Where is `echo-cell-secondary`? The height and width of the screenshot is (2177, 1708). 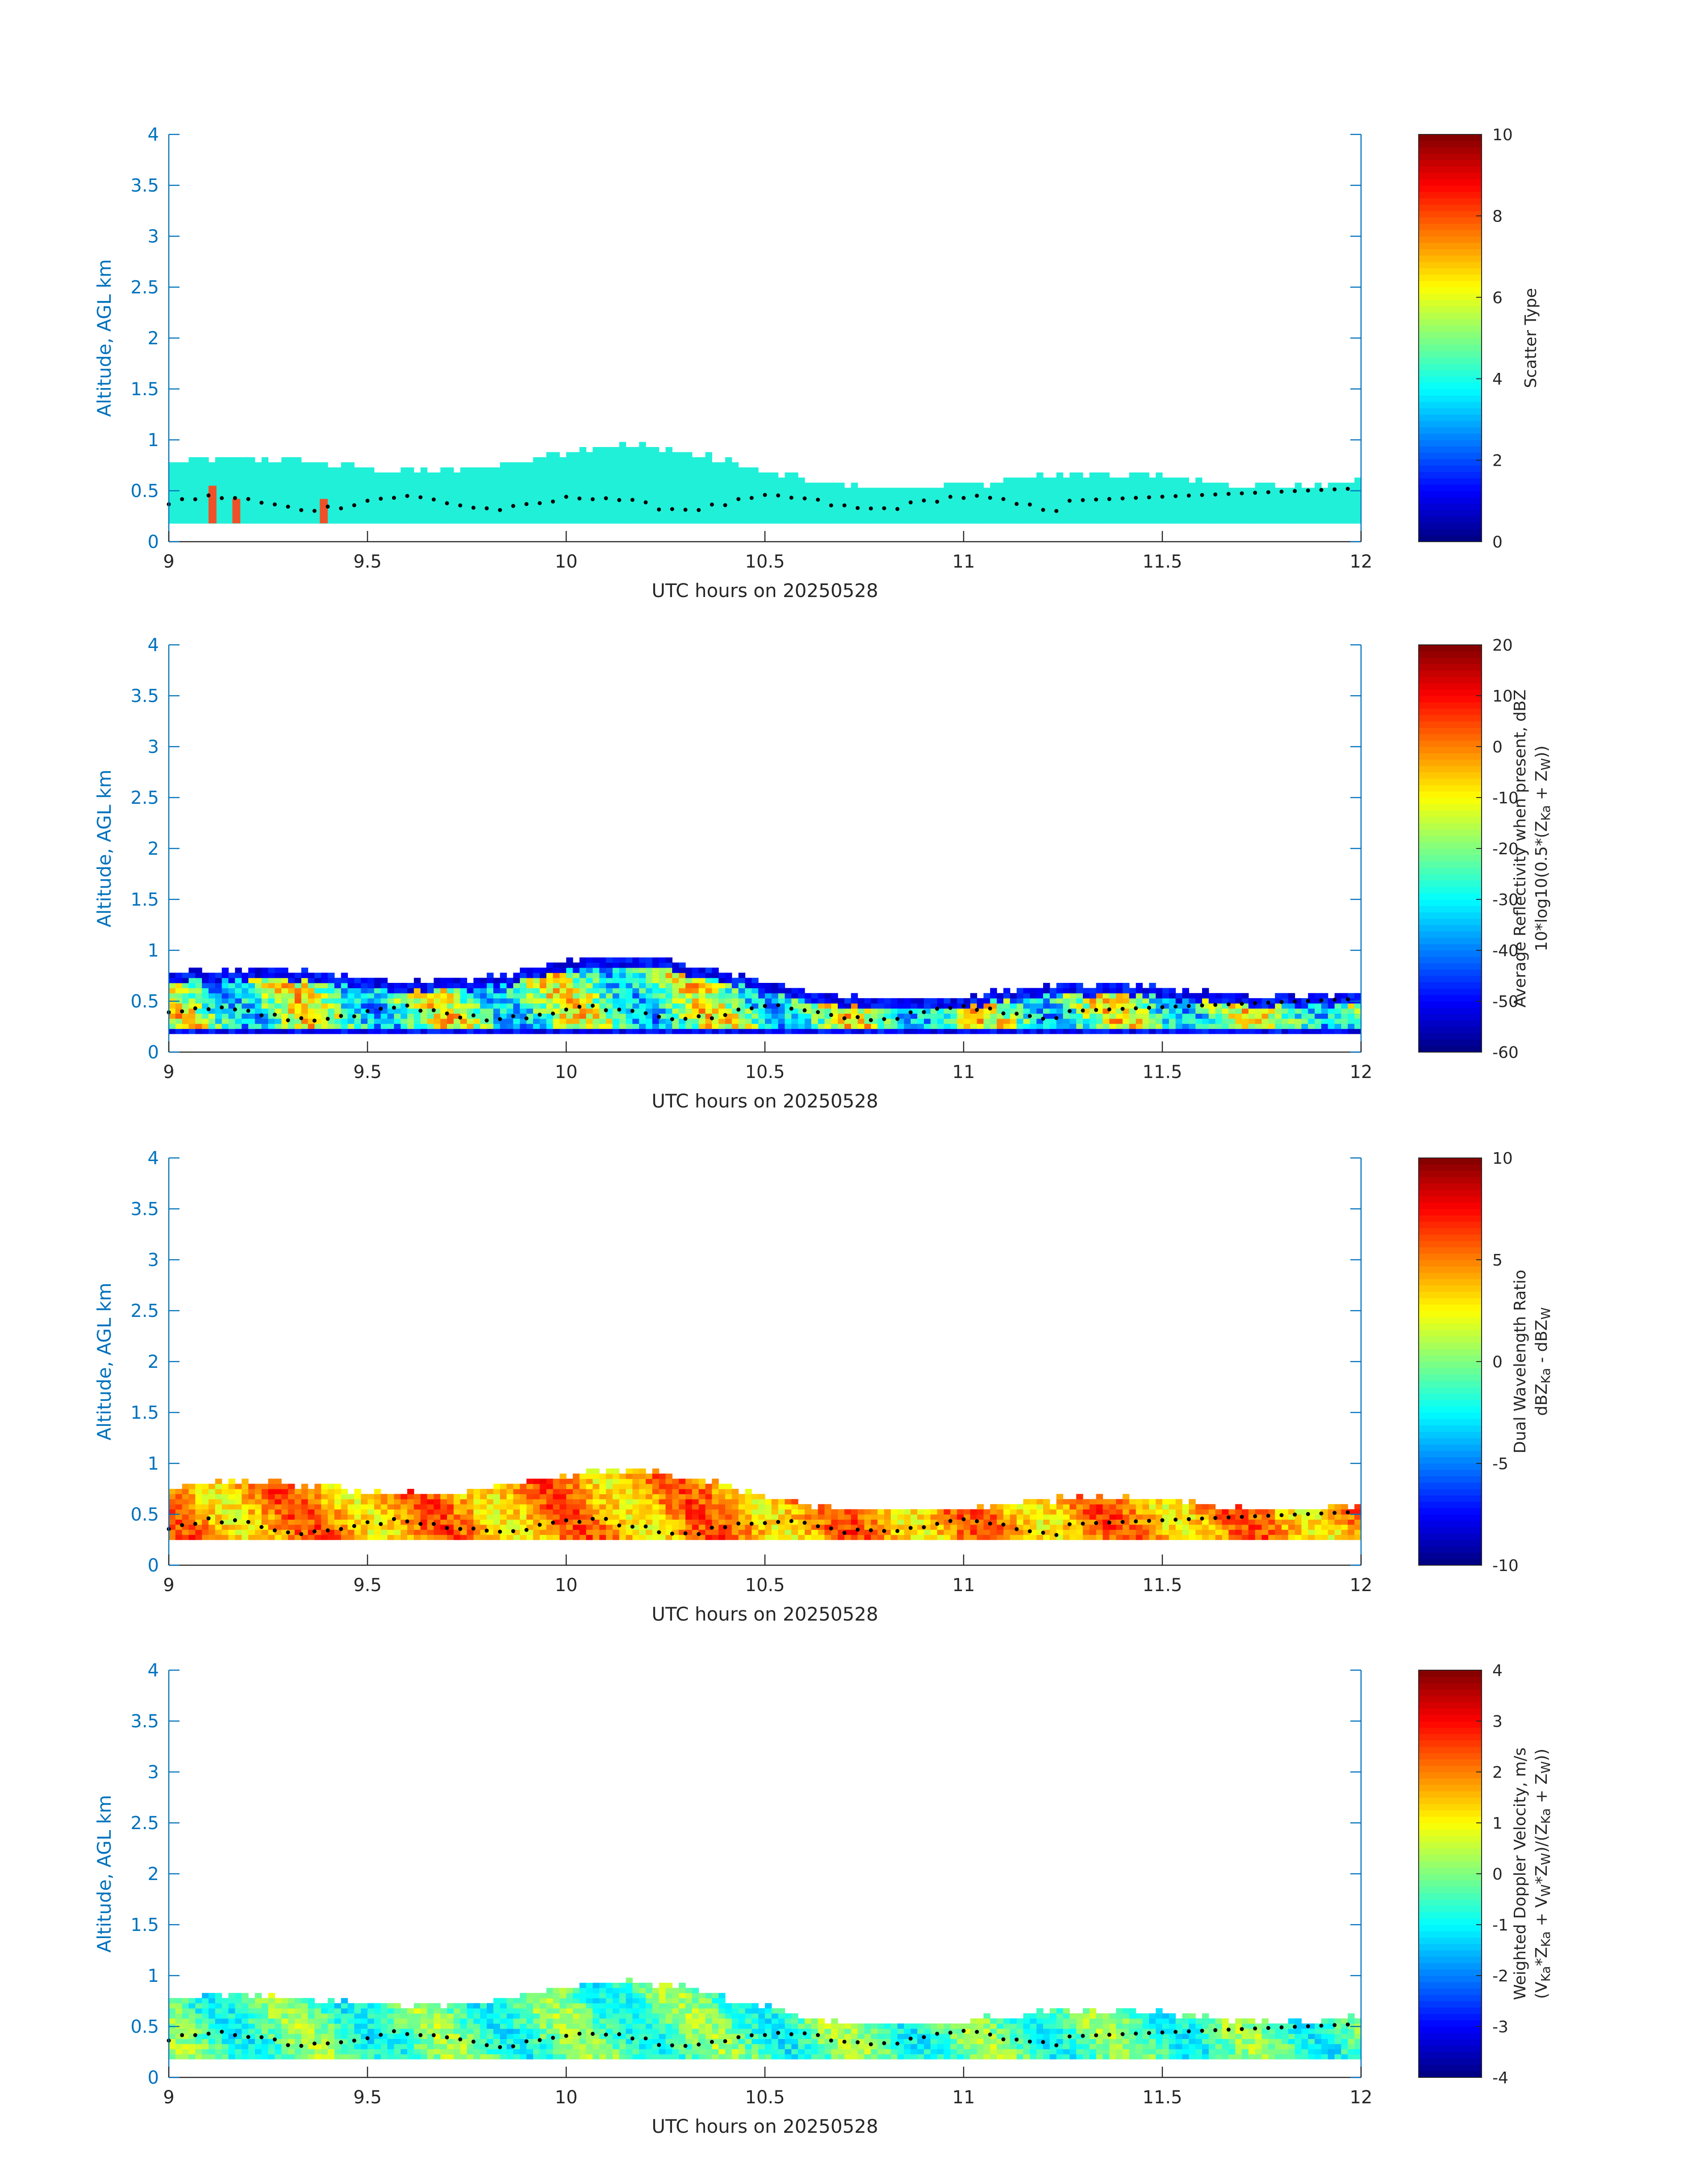 echo-cell-secondary is located at coordinates (213, 504).